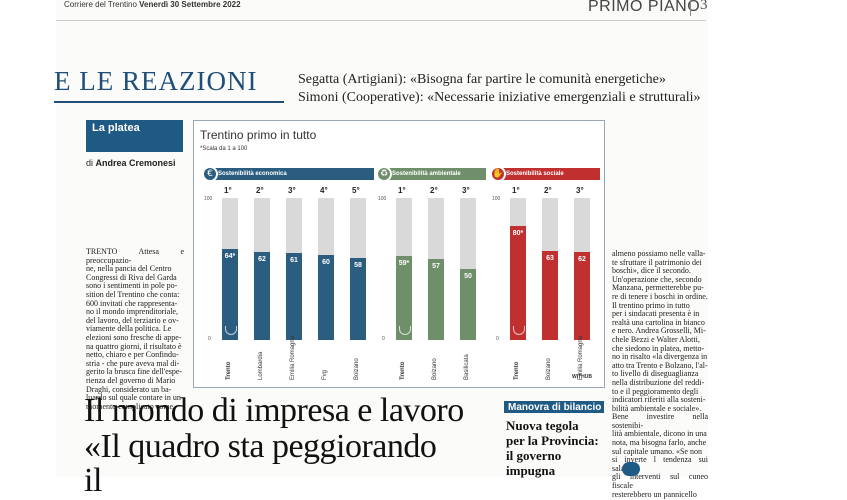  What do you see at coordinates (326, 262) in the screenshot?
I see `bar-value-label: 60` at bounding box center [326, 262].